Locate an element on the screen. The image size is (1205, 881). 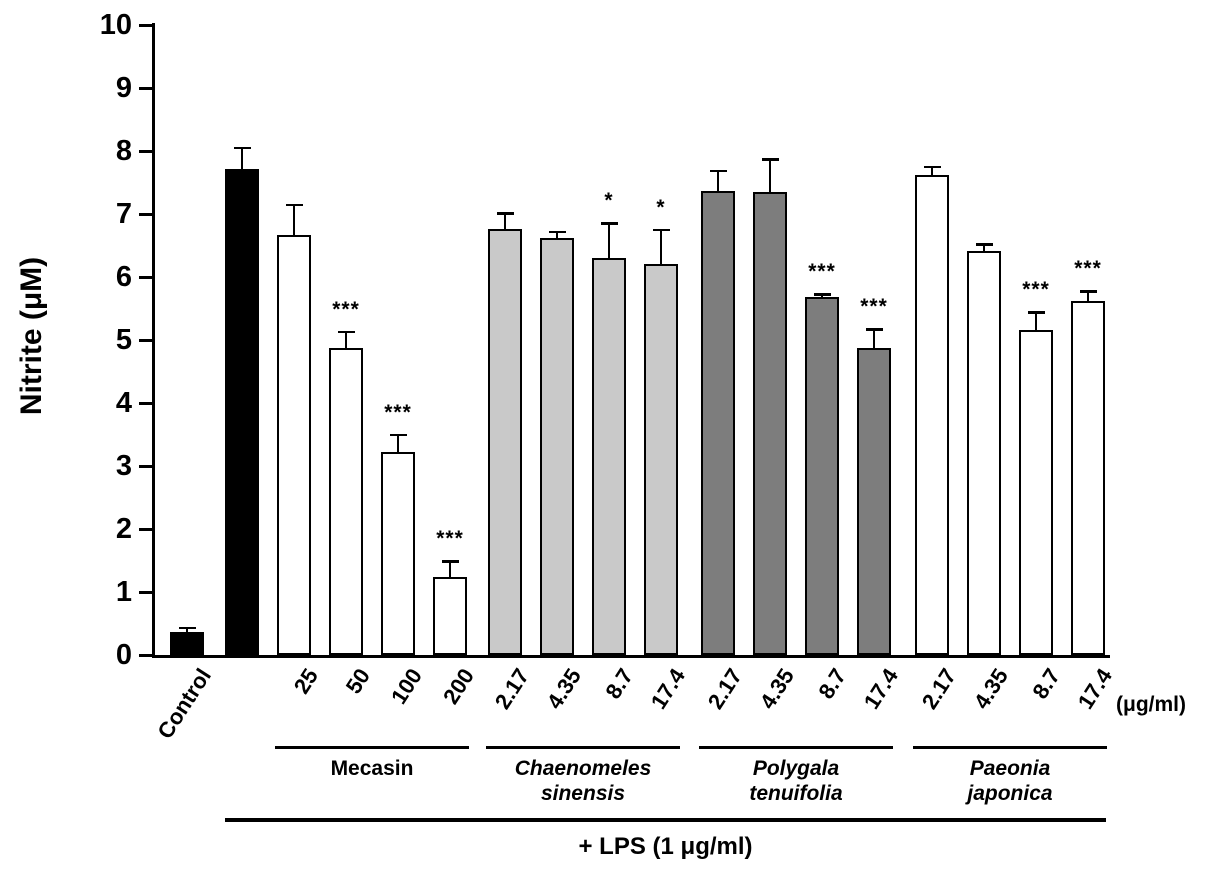
x-axis-line is located at coordinates (631, 656).